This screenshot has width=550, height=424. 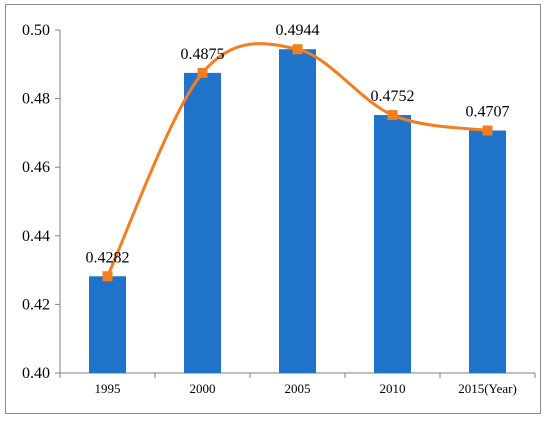 What do you see at coordinates (36, 167) in the screenshot?
I see `y-tick-label: 0.46` at bounding box center [36, 167].